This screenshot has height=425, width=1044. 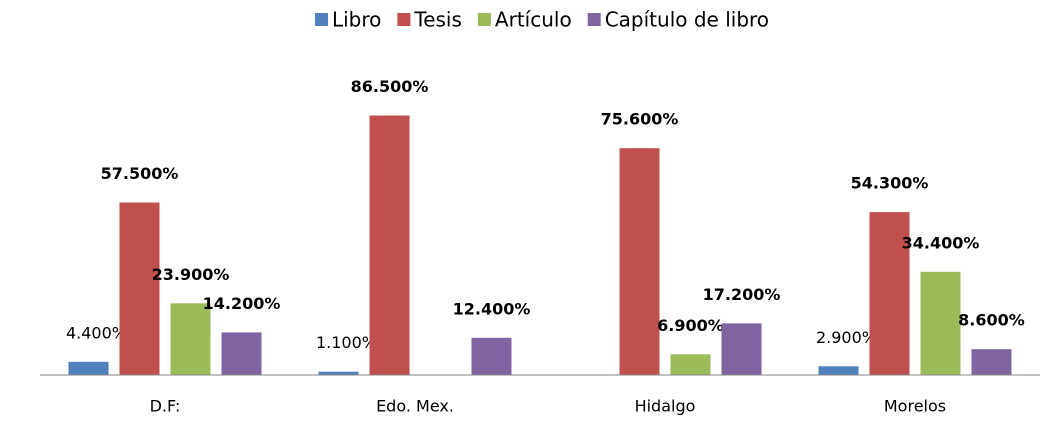 What do you see at coordinates (346, 342) in the screenshot?
I see `data-label: 1.100%` at bounding box center [346, 342].